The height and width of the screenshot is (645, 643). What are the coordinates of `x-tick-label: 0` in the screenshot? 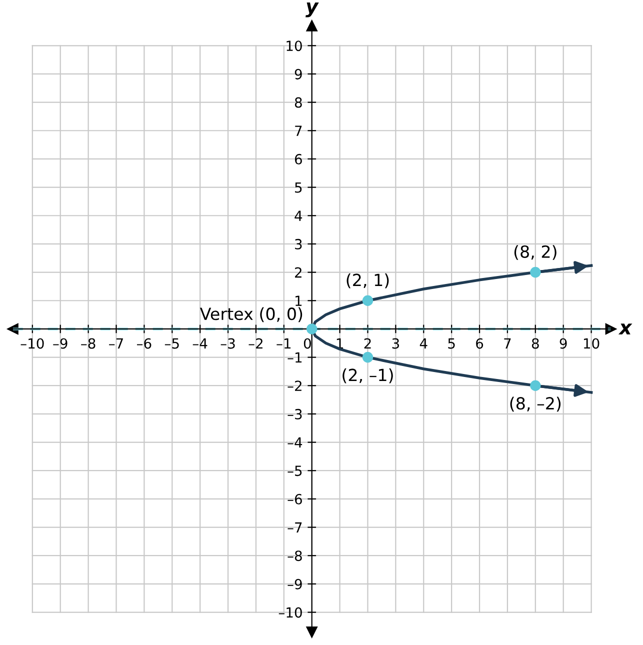 It's located at (307, 343).